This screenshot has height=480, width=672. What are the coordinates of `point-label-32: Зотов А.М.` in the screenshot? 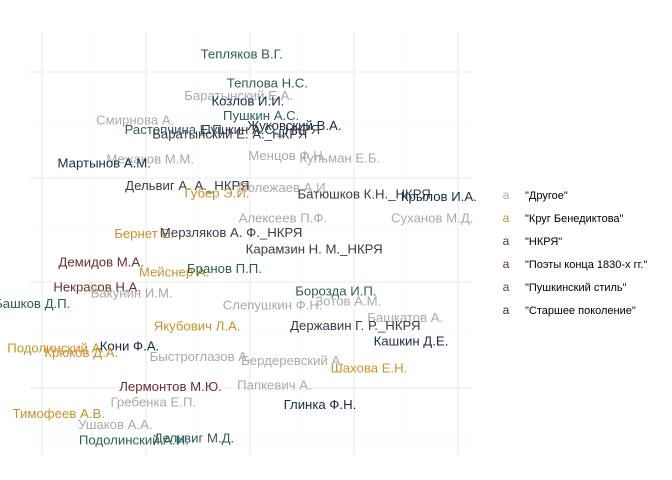 It's located at (348, 301).